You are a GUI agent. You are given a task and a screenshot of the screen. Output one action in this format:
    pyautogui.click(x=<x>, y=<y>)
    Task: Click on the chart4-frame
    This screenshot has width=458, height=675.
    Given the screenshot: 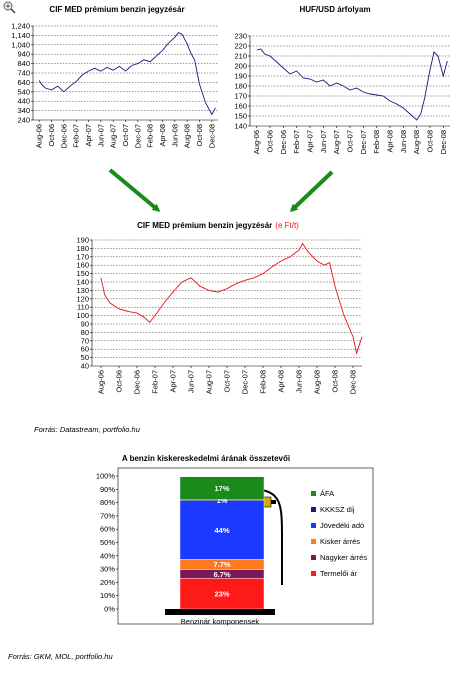 What is the action you would take?
    pyautogui.click(x=245, y=546)
    